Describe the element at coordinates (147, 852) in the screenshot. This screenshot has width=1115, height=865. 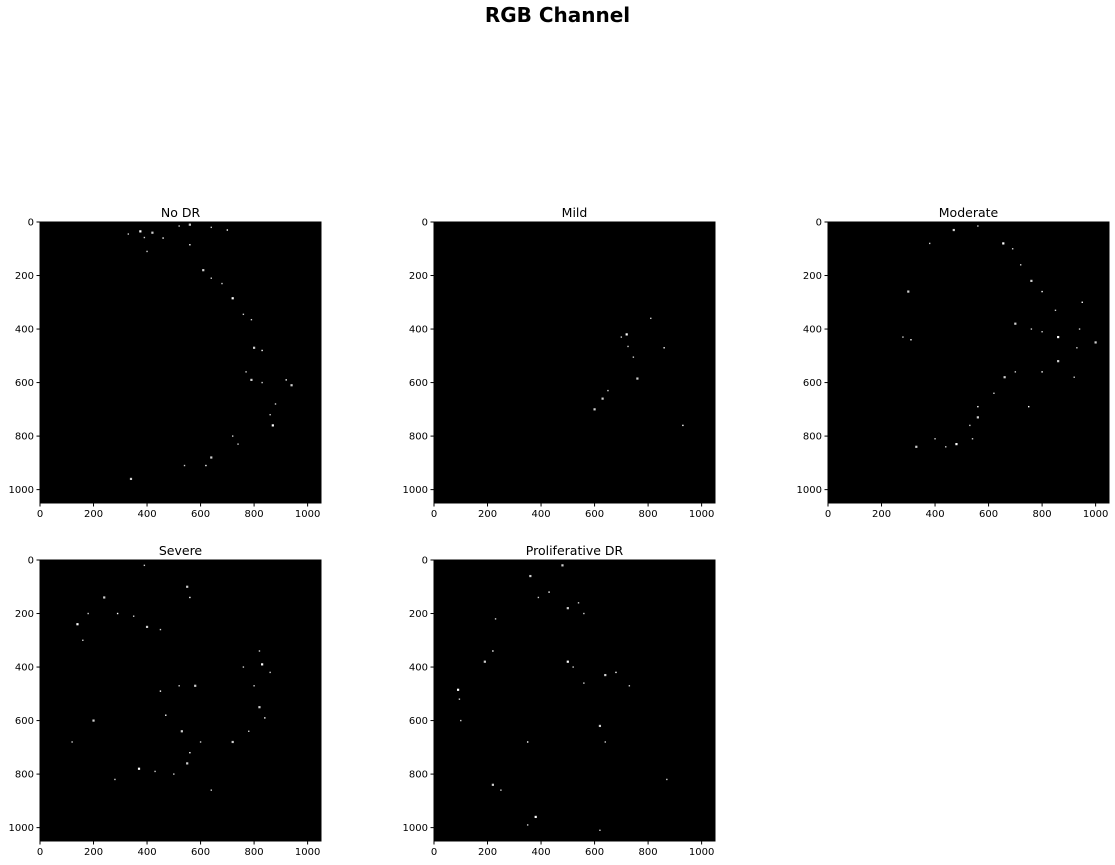
I see `x-tick-label: 400` at that location.